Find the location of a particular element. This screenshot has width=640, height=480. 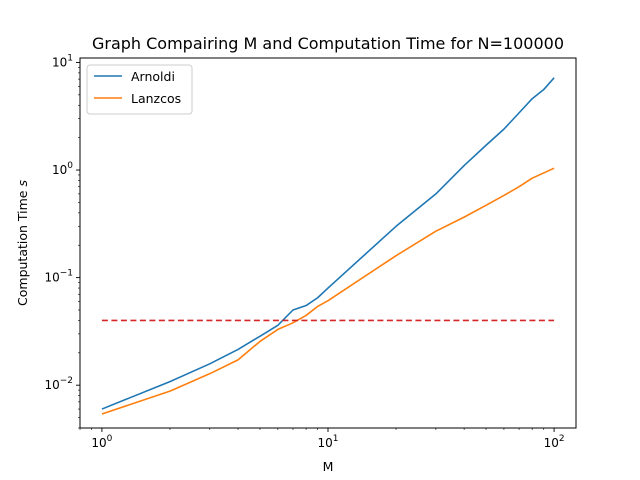

legend-label-lanzcos: Lanzcos is located at coordinates (156, 98).